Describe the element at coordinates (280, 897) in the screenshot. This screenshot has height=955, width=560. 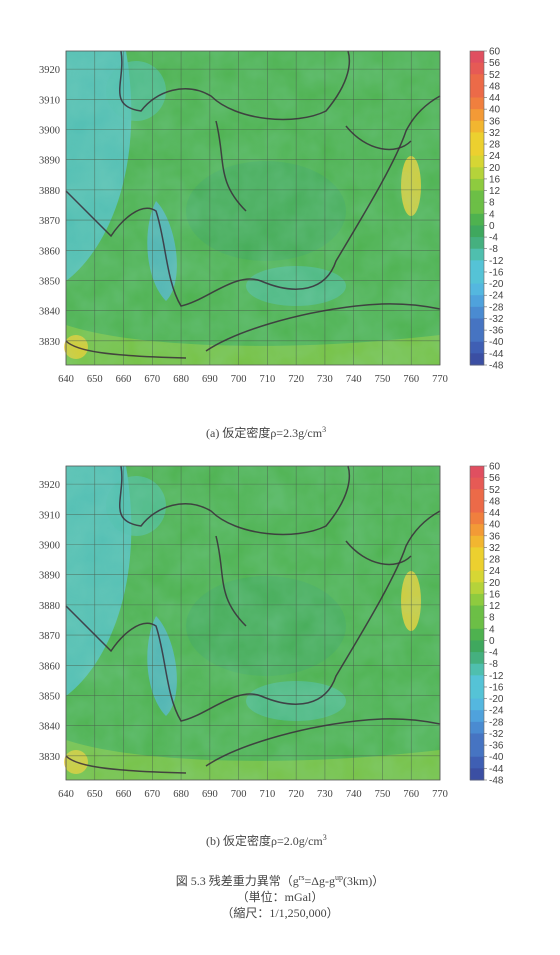
I see `figure-caption-line2: （単位：mGal）` at that location.